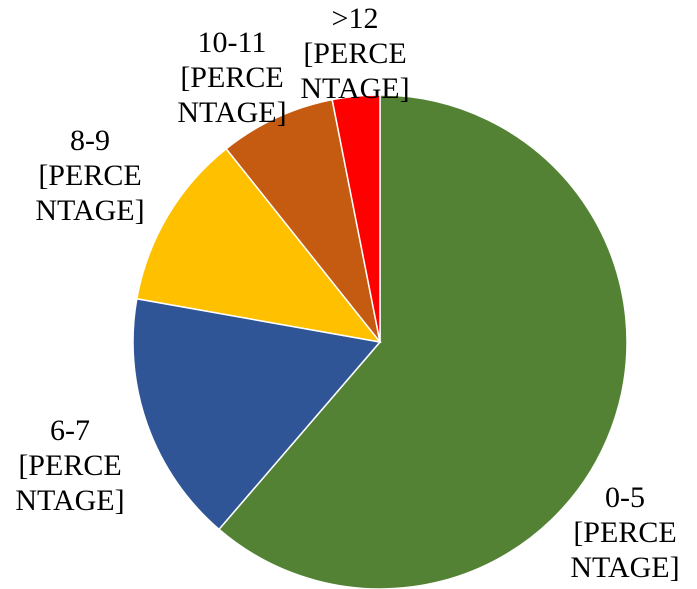 The image size is (697, 589). Describe the element at coordinates (70, 430) in the screenshot. I see `category-label: 6-7` at that location.